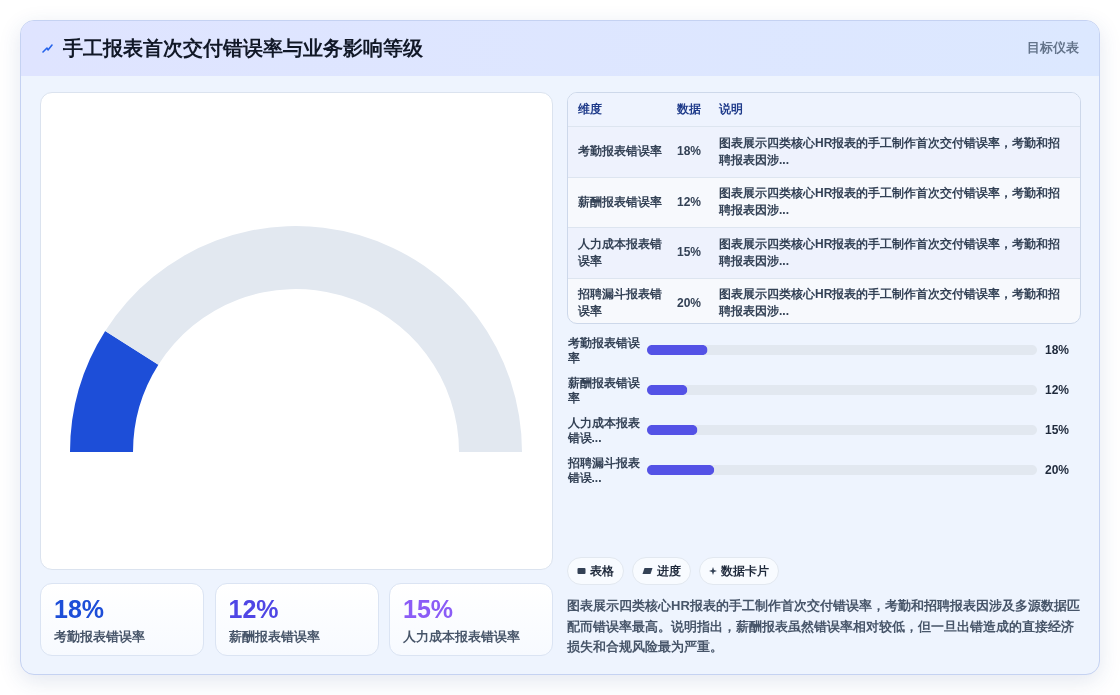 The height and width of the screenshot is (695, 1120). I want to click on category-label: 招聘漏斗报表错误率, so click(620, 303).